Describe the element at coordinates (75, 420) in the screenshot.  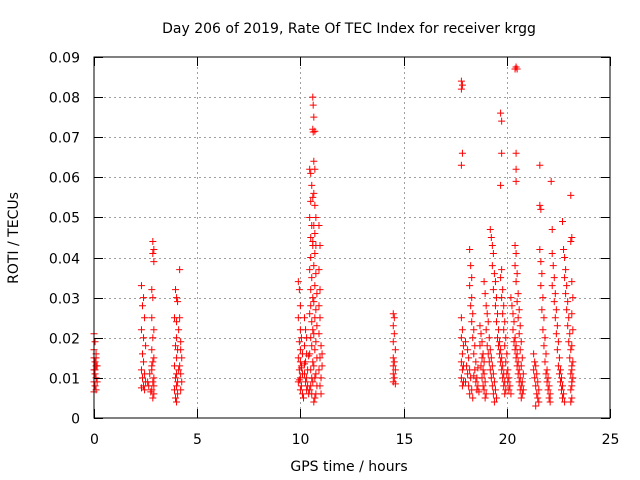
I see `y-tick-label: 0` at that location.